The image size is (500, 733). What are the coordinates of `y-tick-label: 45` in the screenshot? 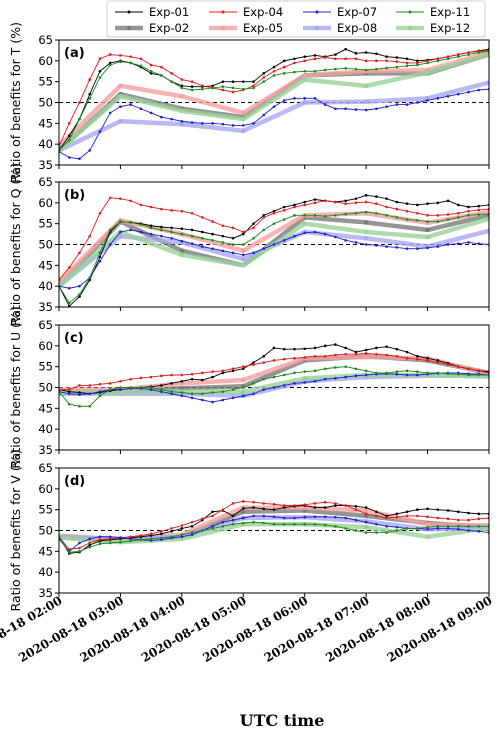 It's located at (45, 265).